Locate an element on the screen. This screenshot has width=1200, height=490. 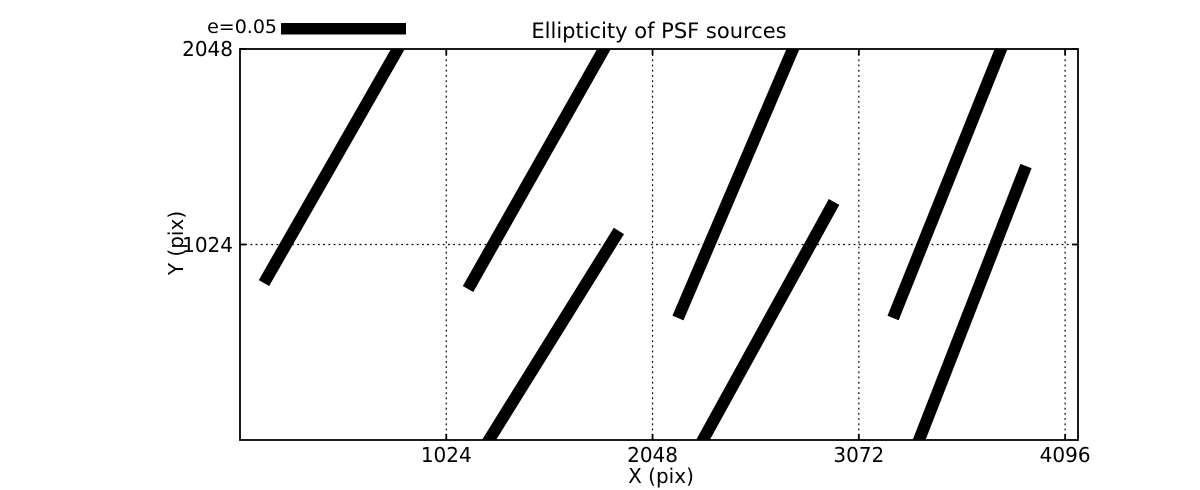
y-tick-label: 1024 is located at coordinates (207, 244).